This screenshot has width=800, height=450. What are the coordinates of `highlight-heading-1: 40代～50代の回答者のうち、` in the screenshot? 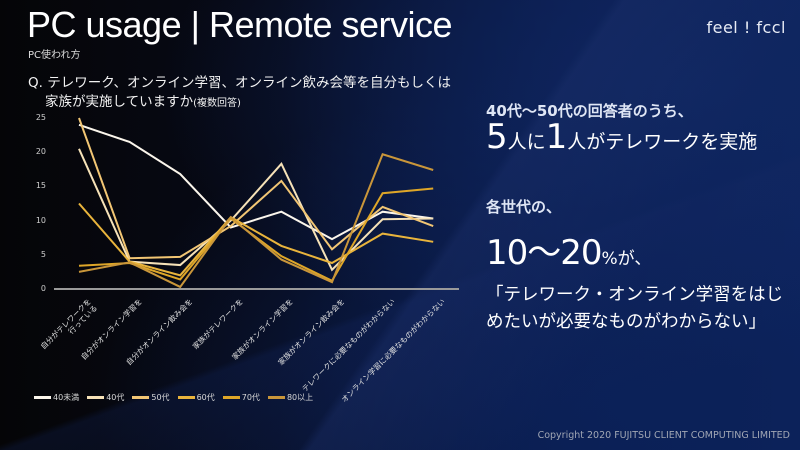 It's located at (589, 111).